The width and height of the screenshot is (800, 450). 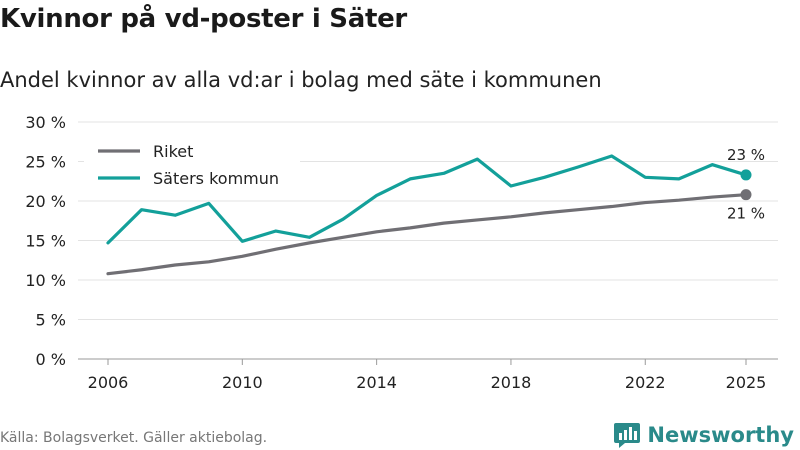 I want to click on chart-title: Kvinnor på vd-poster i Säter, so click(x=203, y=19).